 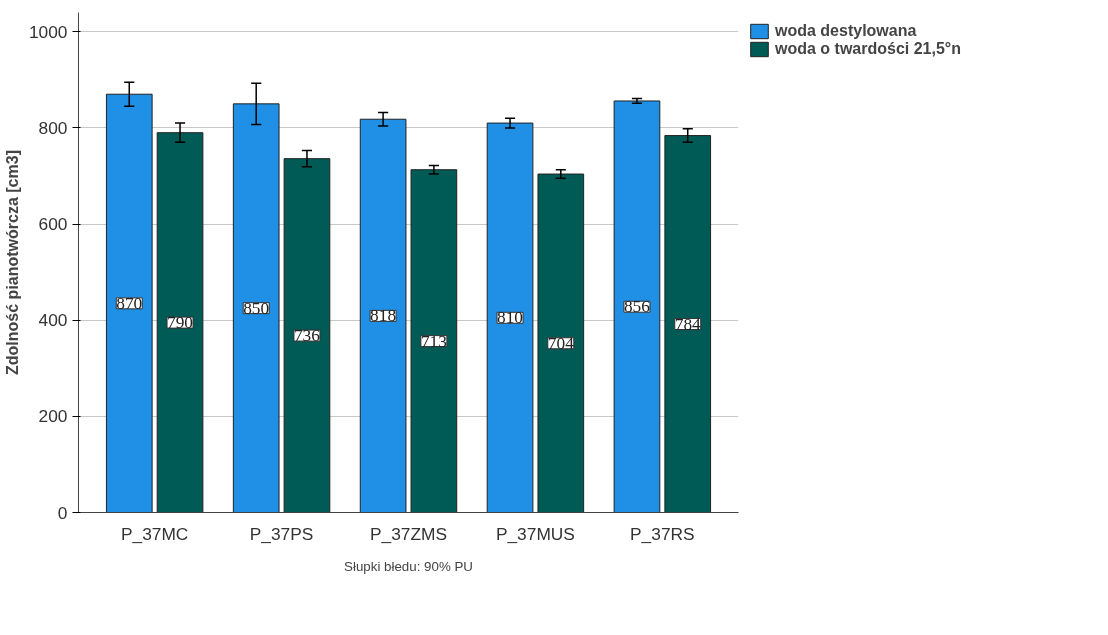 I want to click on y-tick-label: 400, so click(x=53, y=320).